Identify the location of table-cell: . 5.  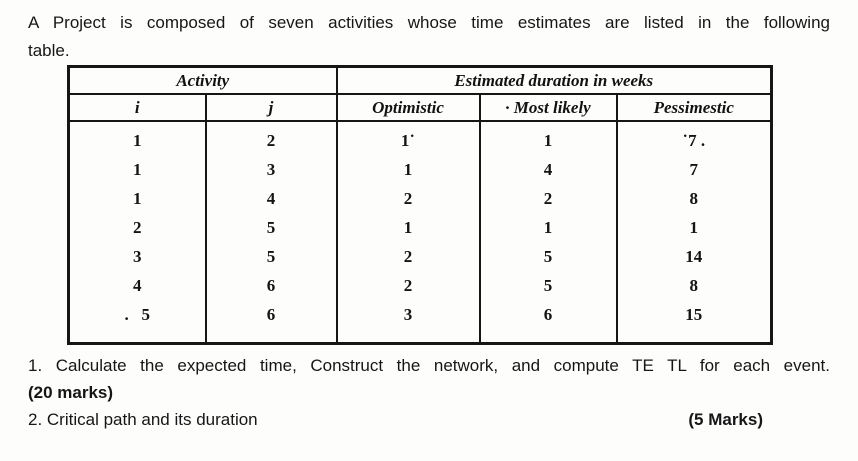
(137, 322).